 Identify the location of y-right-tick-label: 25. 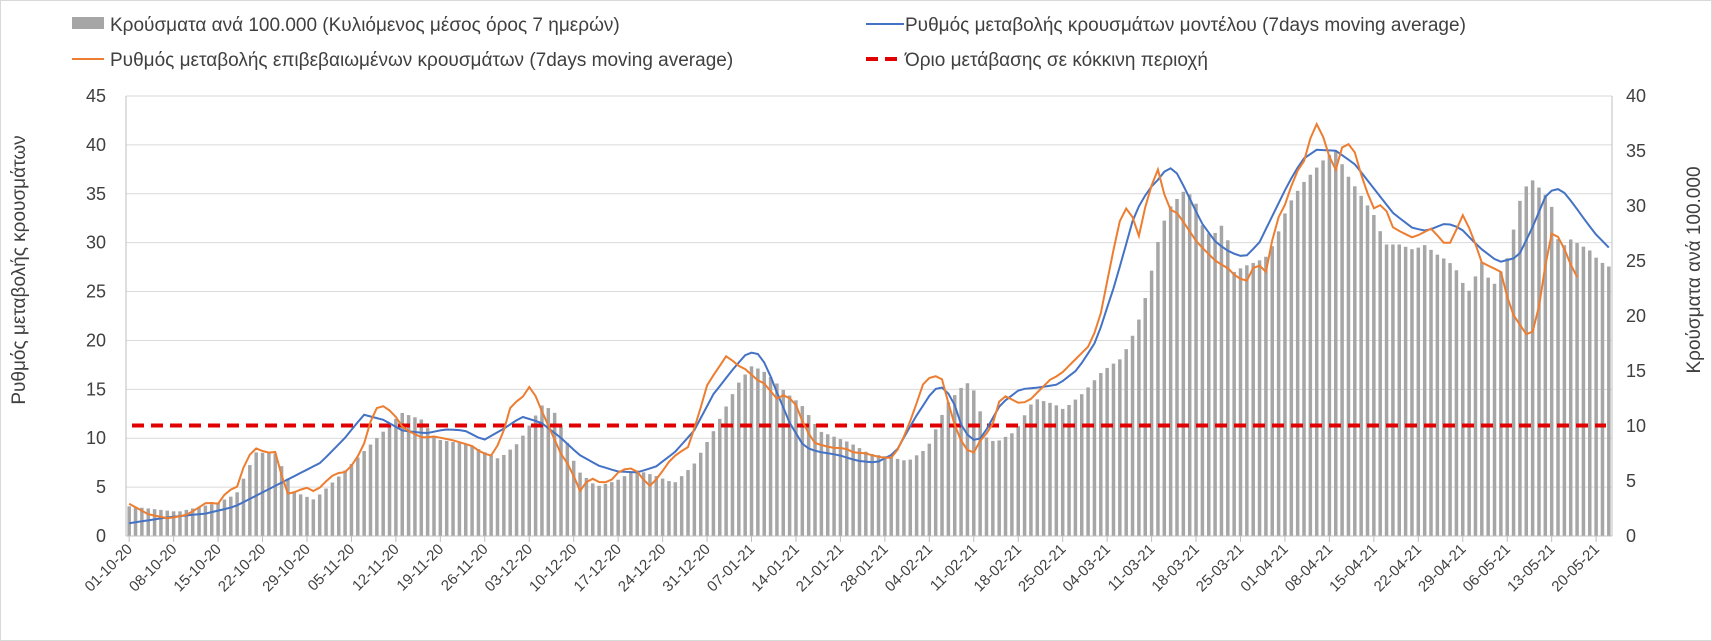
(1636, 261).